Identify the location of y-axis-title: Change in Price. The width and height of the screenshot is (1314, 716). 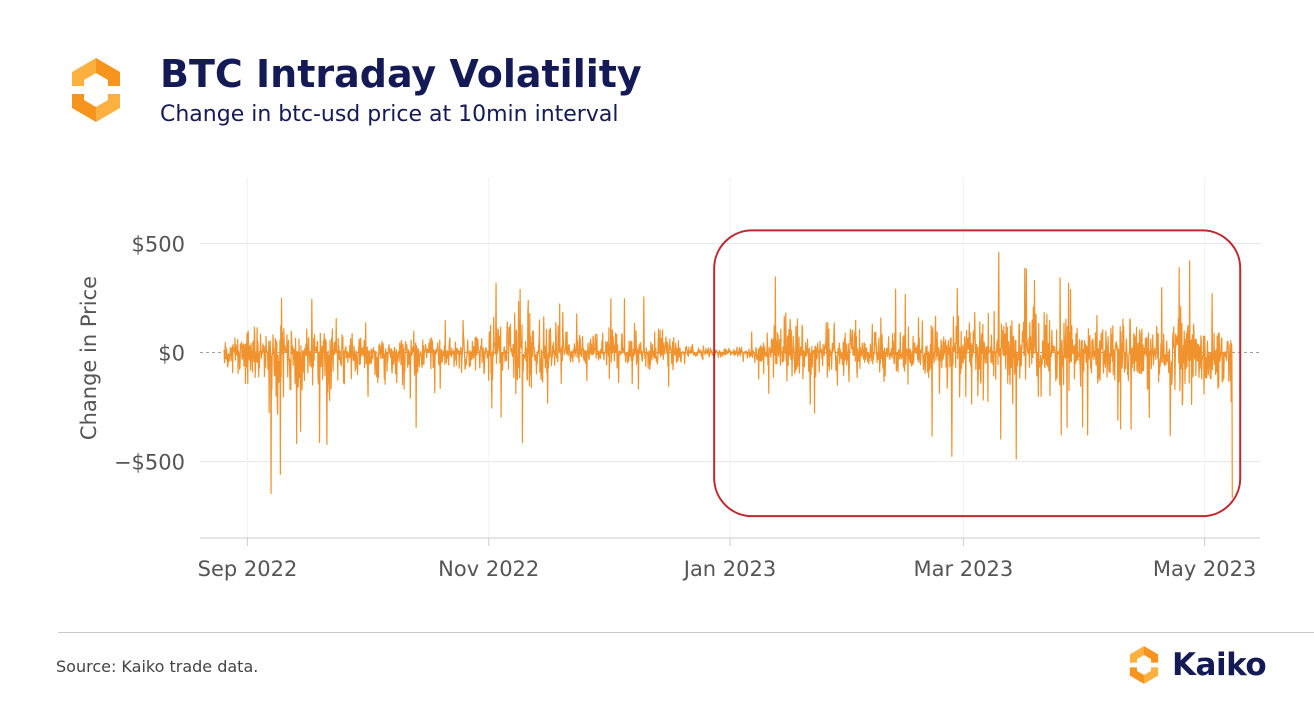
(89, 358).